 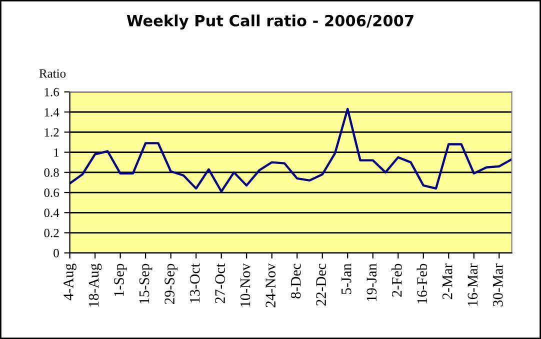 What do you see at coordinates (52, 73) in the screenshot?
I see `y-axis-title: Ratio` at bounding box center [52, 73].